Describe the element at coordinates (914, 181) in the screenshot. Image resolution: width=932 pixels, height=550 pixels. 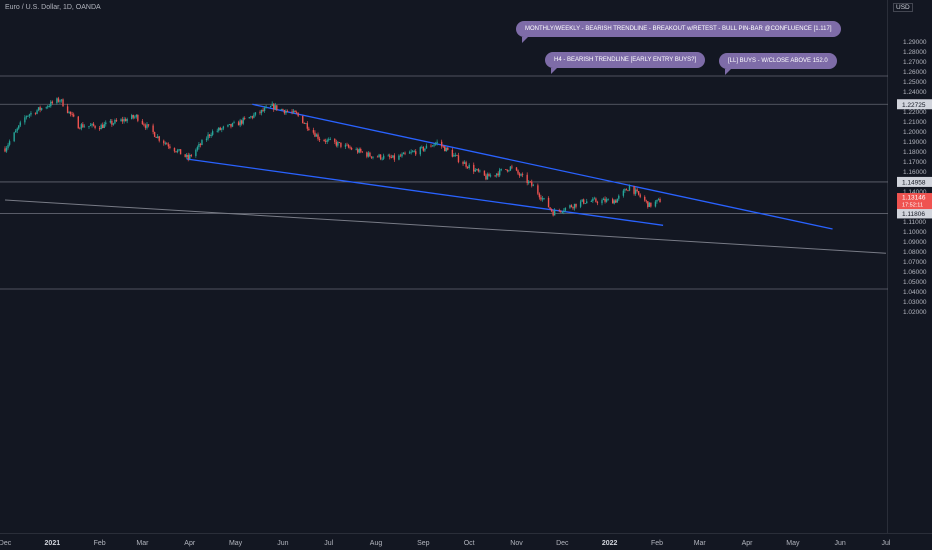
I see `level-price-badge: 1.14958` at that location.